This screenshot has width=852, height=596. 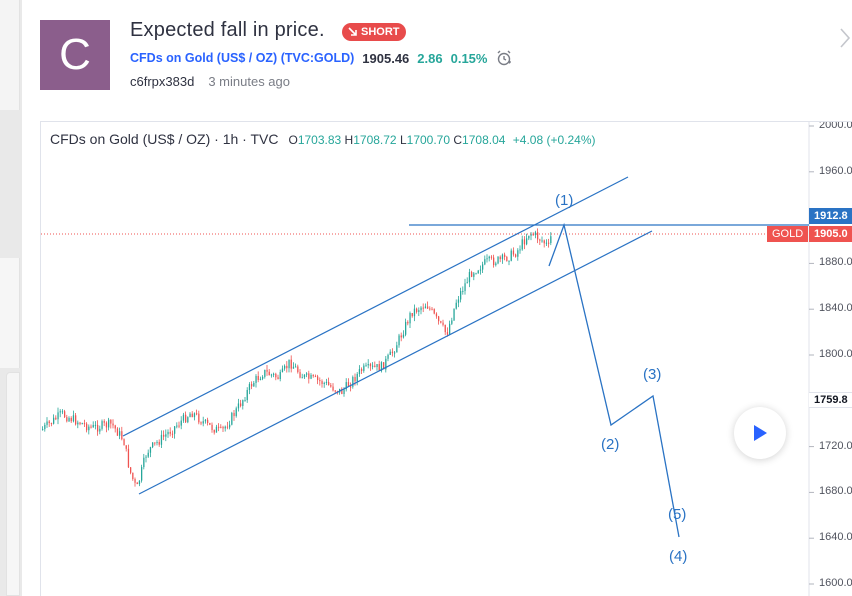 What do you see at coordinates (811, 355) in the screenshot?
I see `price-axis-ticks` at bounding box center [811, 355].